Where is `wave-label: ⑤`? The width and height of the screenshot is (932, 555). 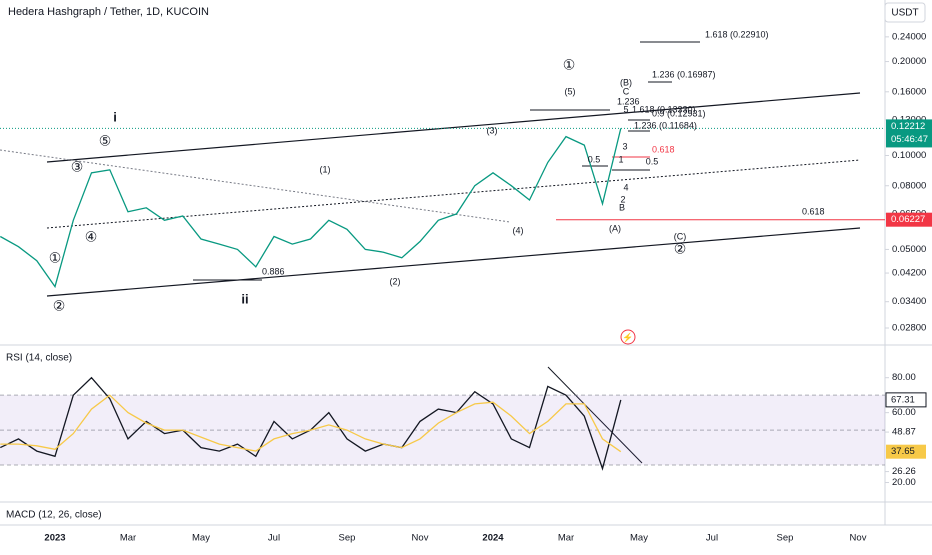 wave-label: ⑤ is located at coordinates (105, 141).